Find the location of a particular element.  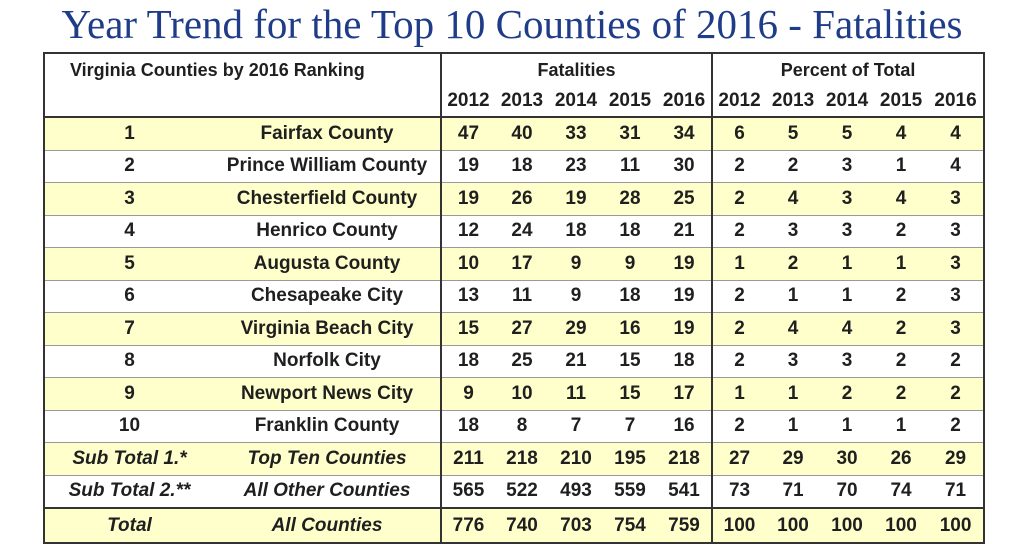

rank-cell: 10 is located at coordinates (129, 426).